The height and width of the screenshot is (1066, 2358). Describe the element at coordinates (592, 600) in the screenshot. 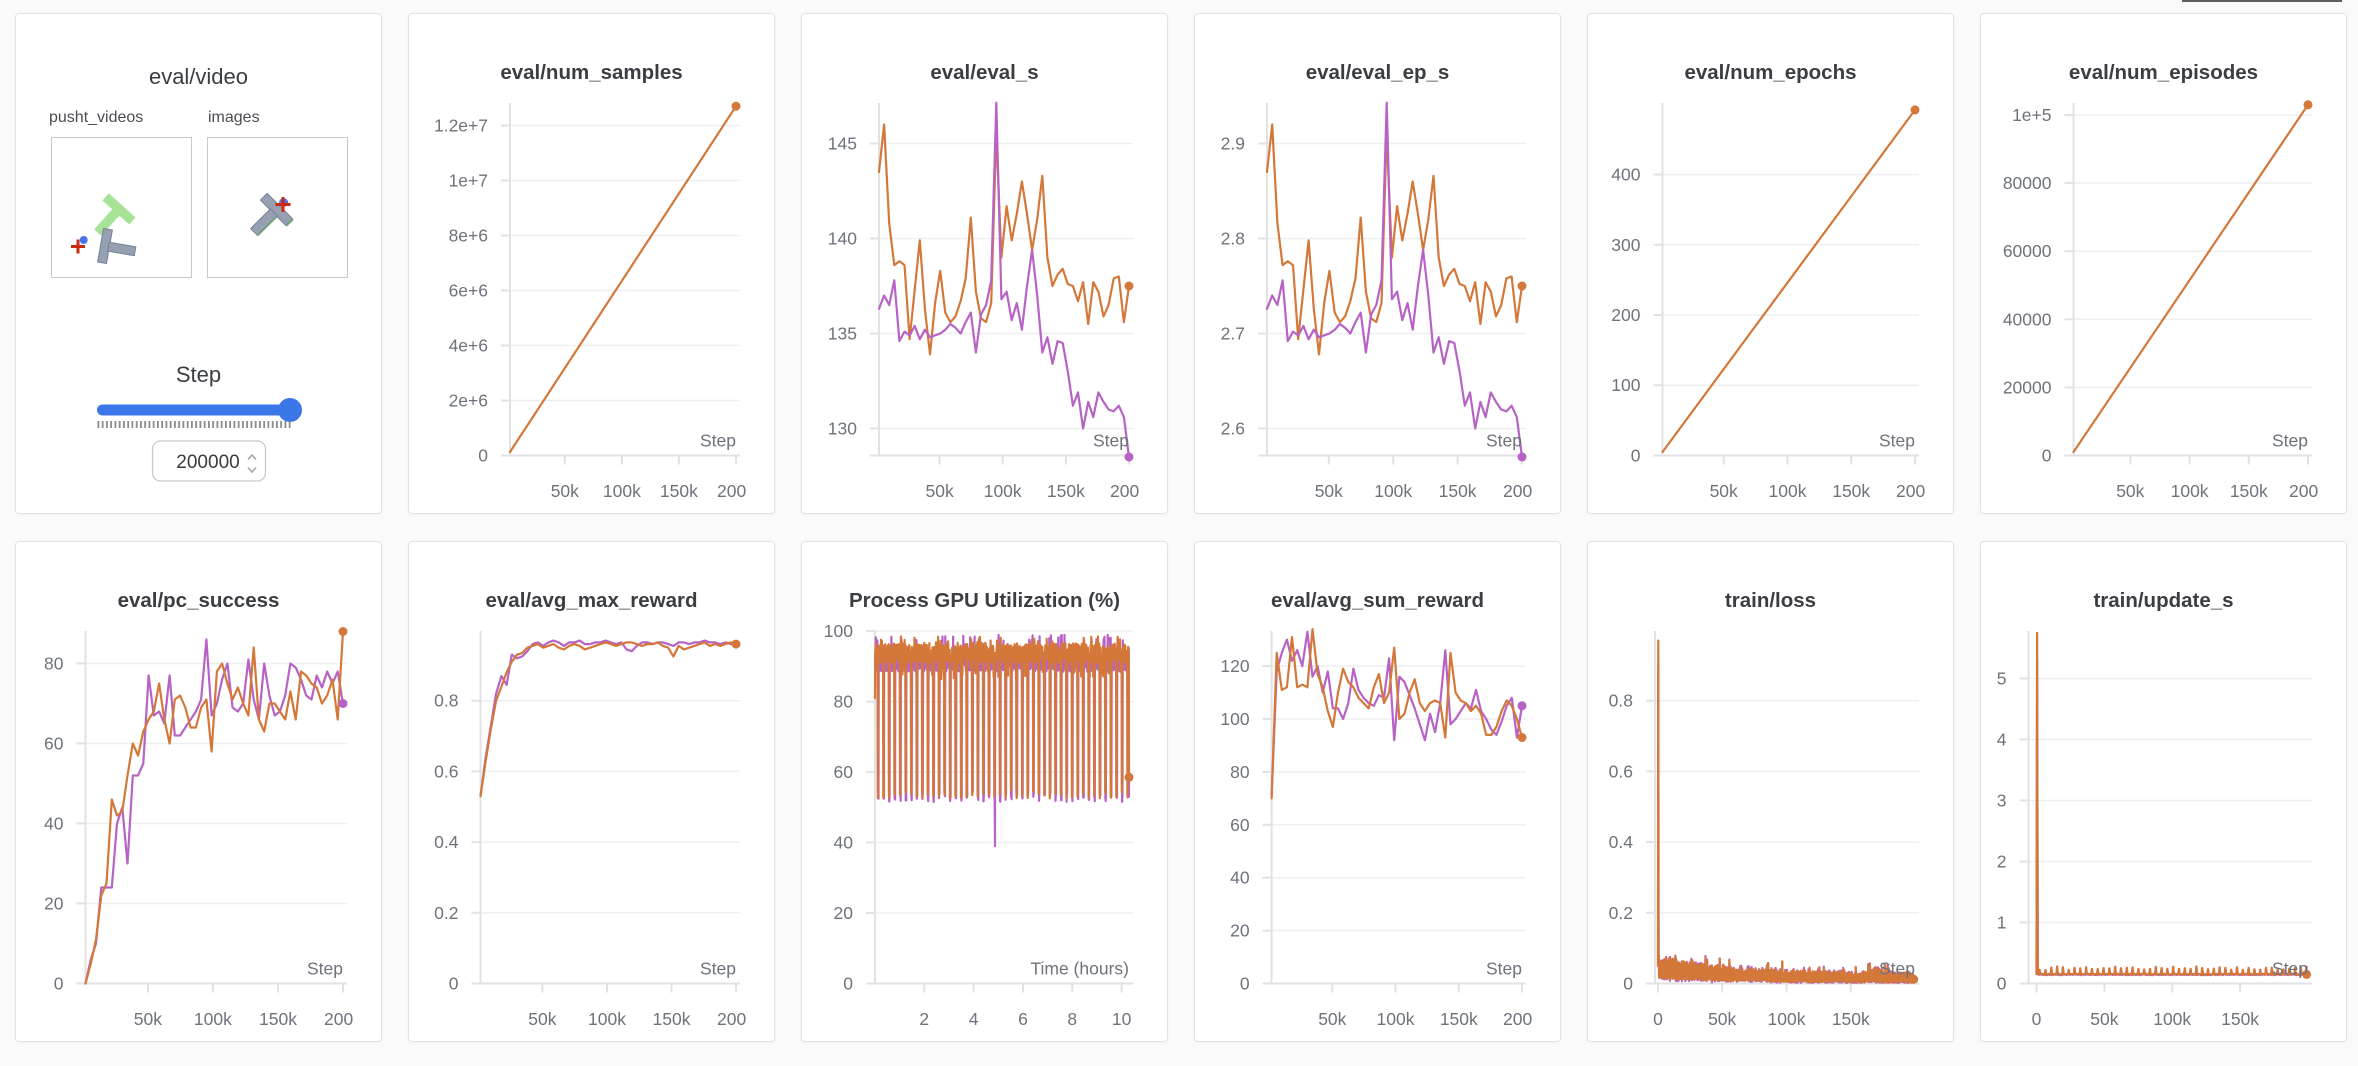

I see `svg-text: eval/avg_max_reward` at that location.